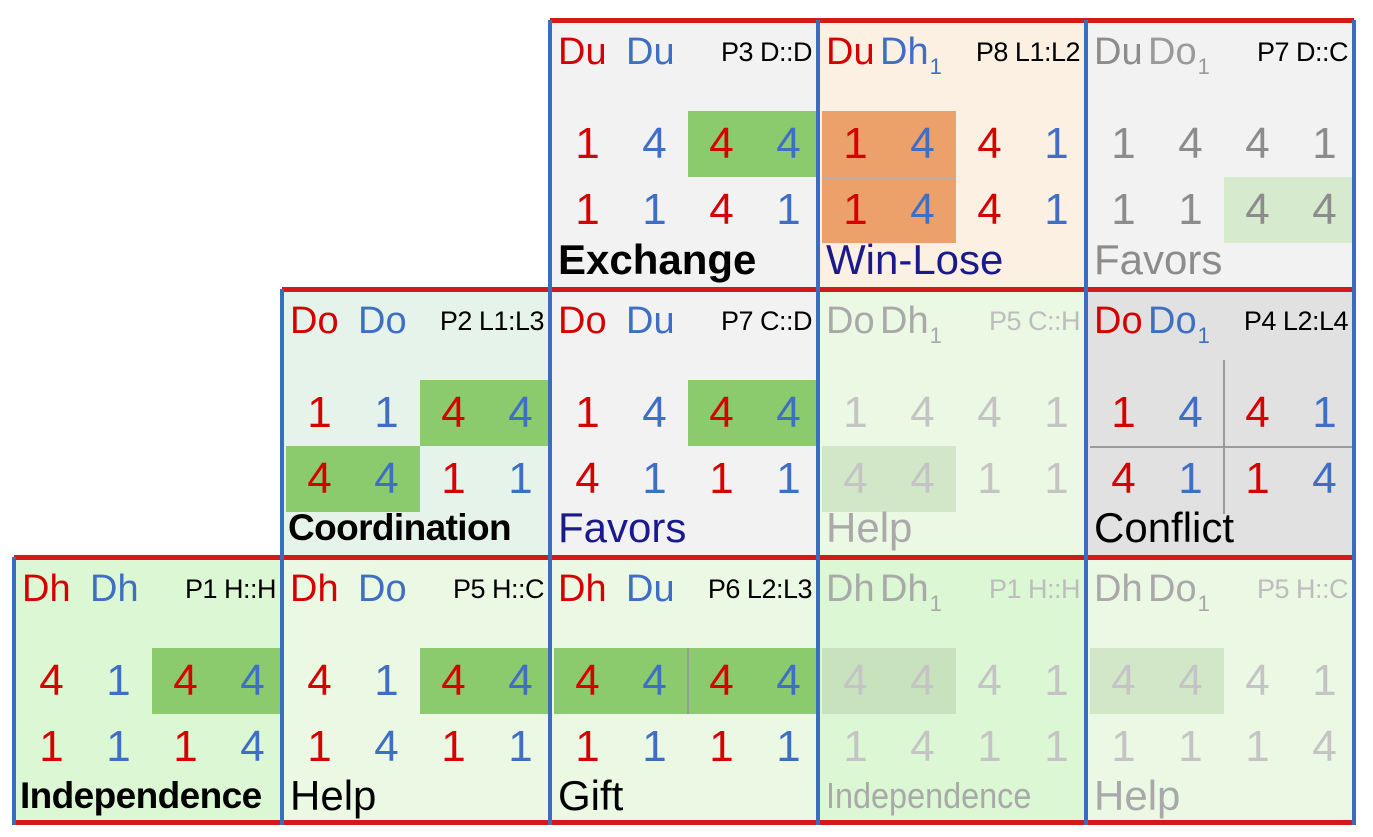 The height and width of the screenshot is (837, 1373). I want to click on pattern-code: P7 C::D, so click(766, 321).